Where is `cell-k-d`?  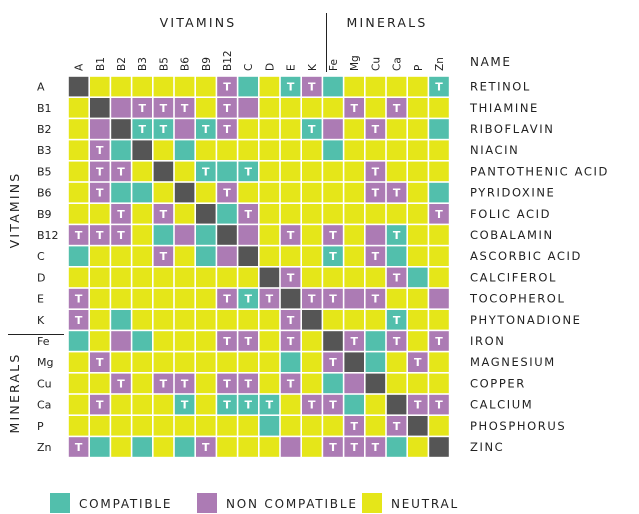
cell-k-d is located at coordinates (269, 320).